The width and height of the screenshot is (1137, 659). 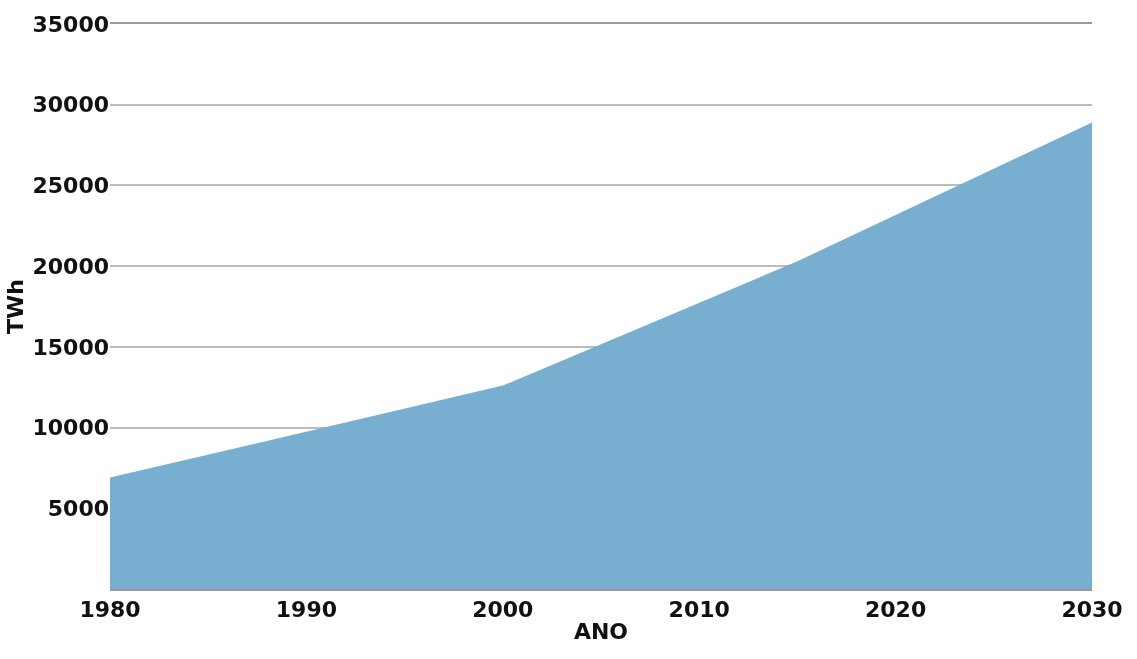 What do you see at coordinates (1092, 610) in the screenshot?
I see `x-tick-label: 2030` at bounding box center [1092, 610].